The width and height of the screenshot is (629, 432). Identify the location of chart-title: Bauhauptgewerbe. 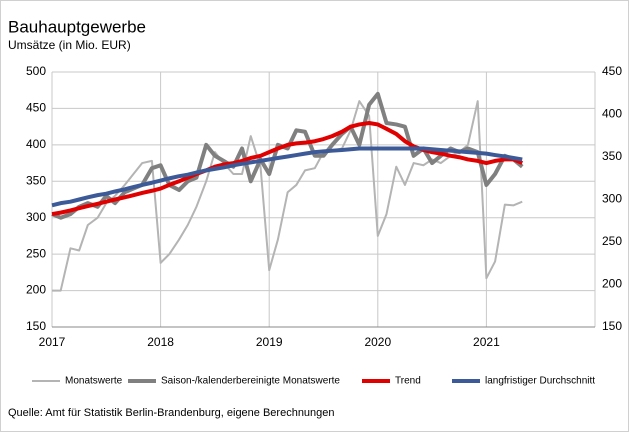
(77, 26).